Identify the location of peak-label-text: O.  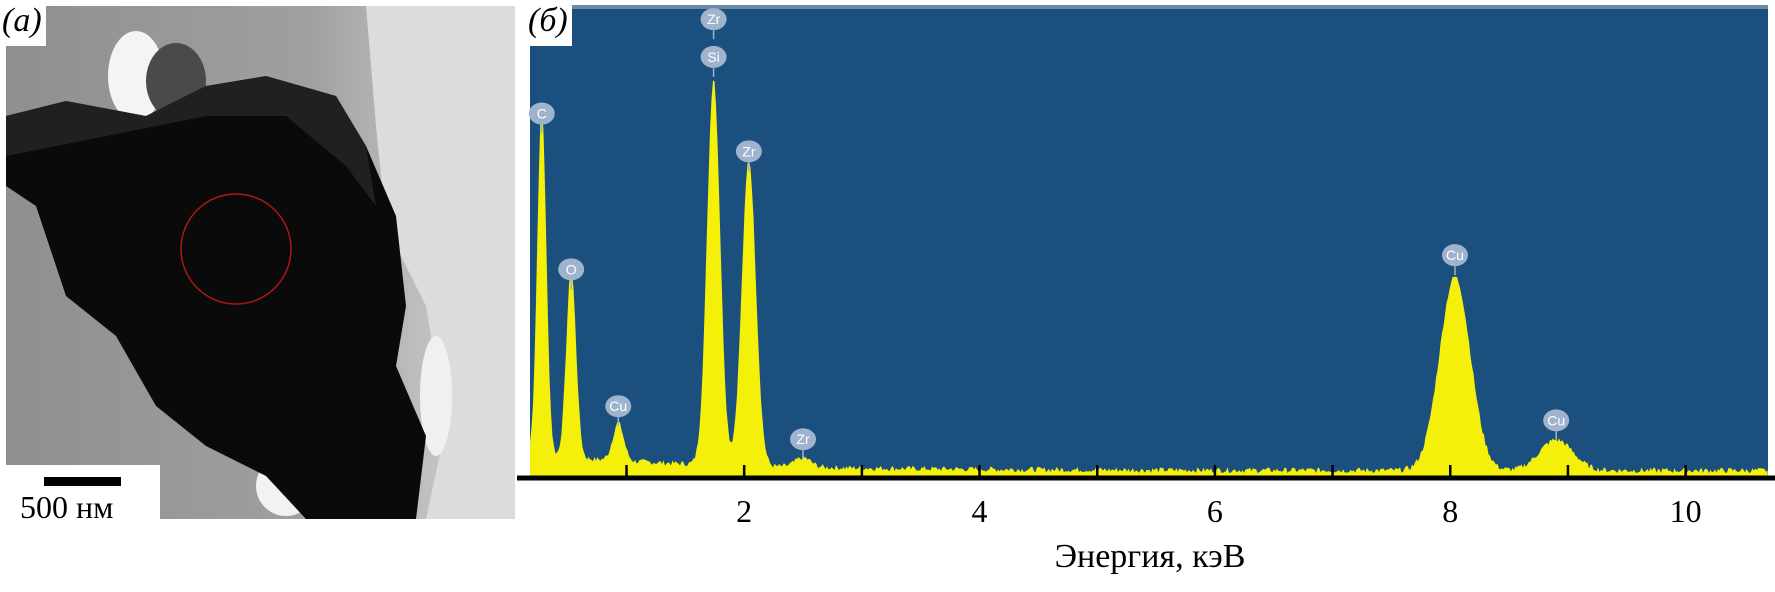
(571, 269).